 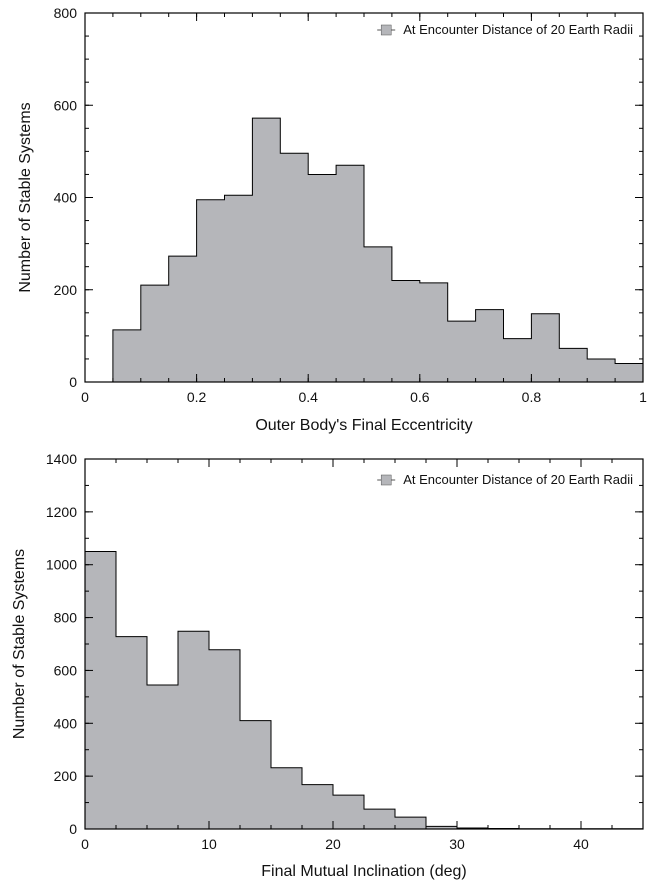 What do you see at coordinates (532, 397) in the screenshot?
I see `x-tick-label: 0.8` at bounding box center [532, 397].